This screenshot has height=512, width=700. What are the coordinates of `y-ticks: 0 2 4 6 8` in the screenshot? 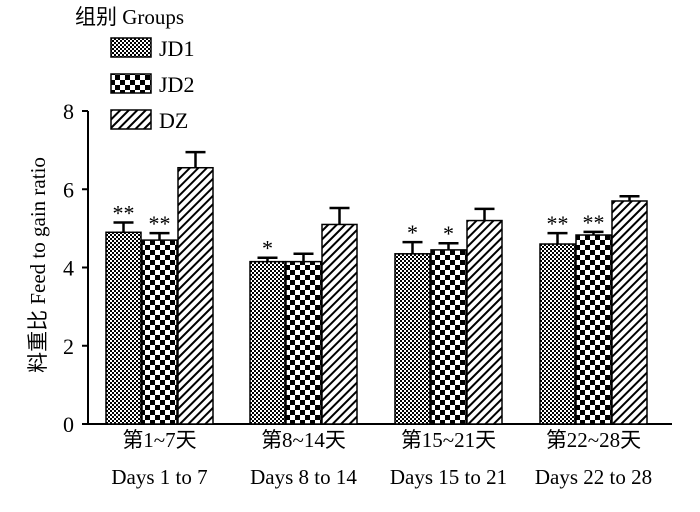 It's located at (75, 268).